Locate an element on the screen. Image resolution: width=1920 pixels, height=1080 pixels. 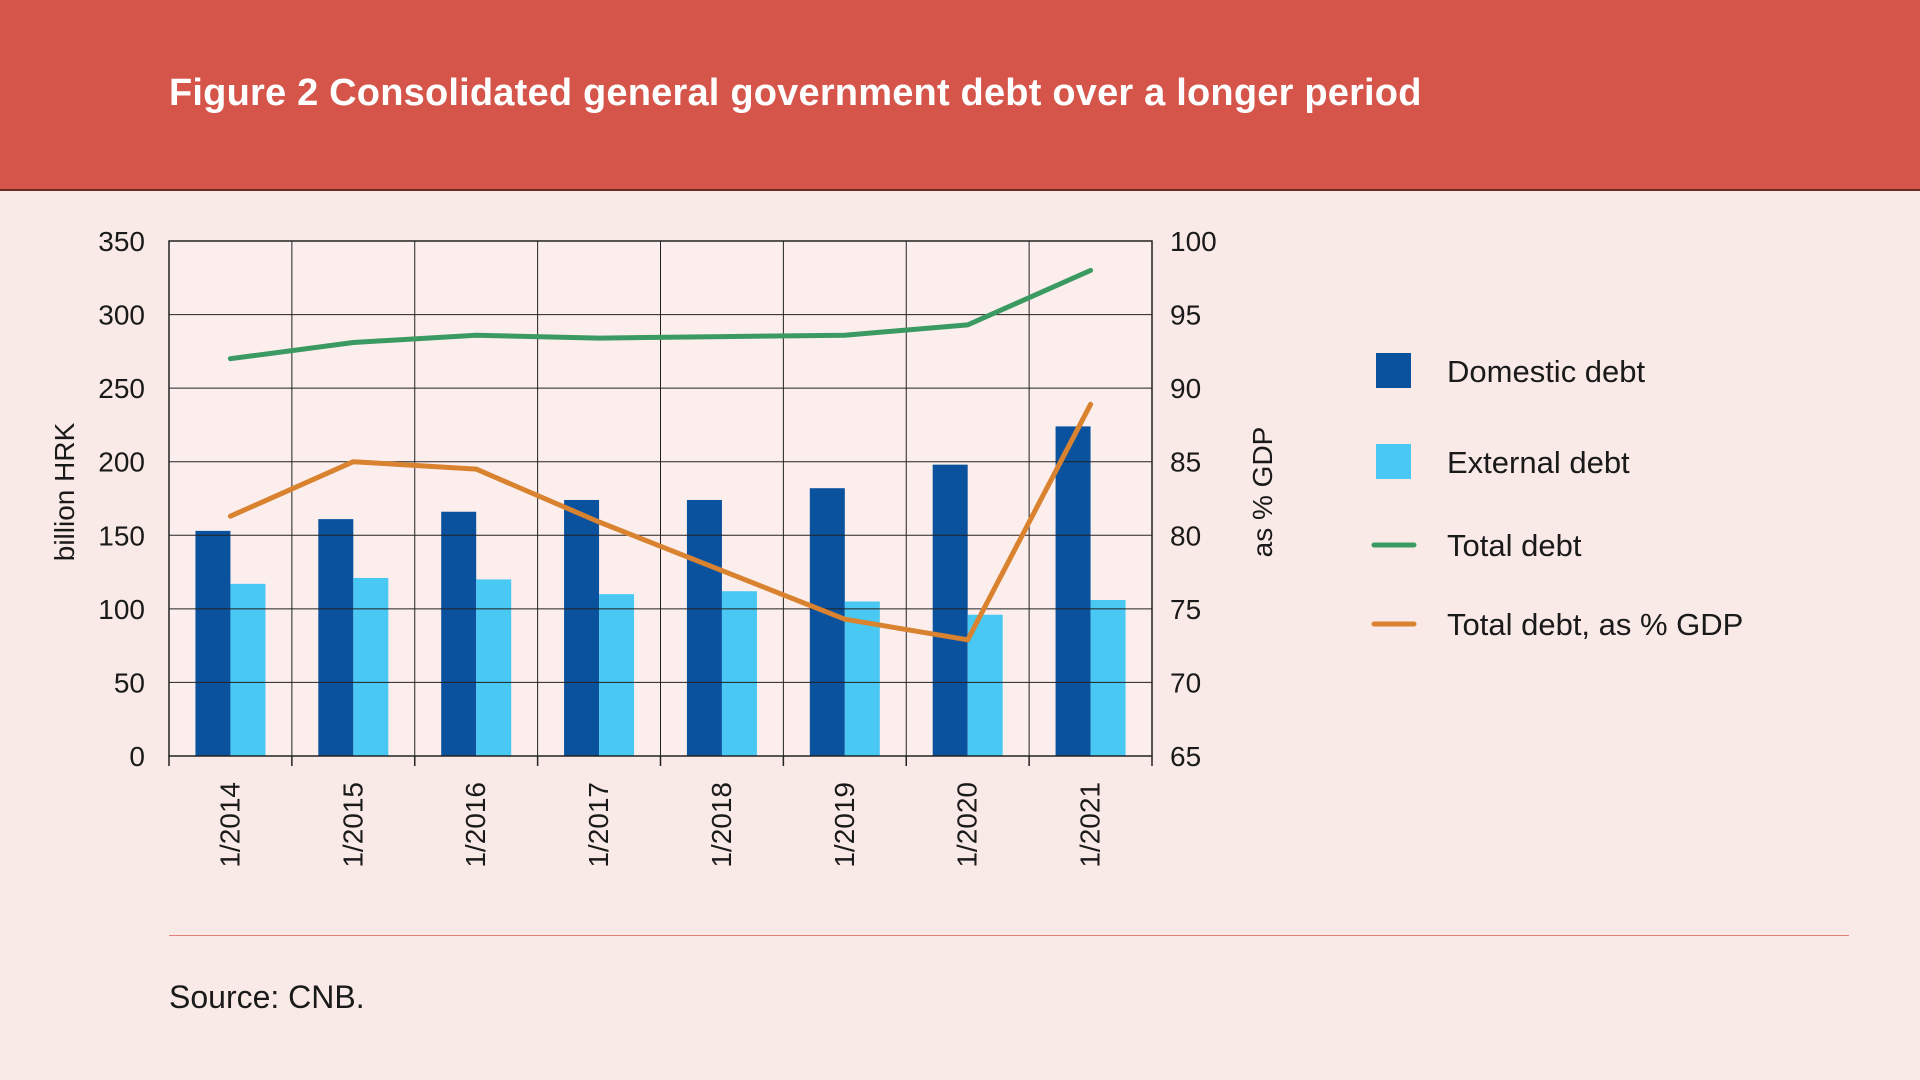
external-debt-bar-1-2014 is located at coordinates (248, 669).